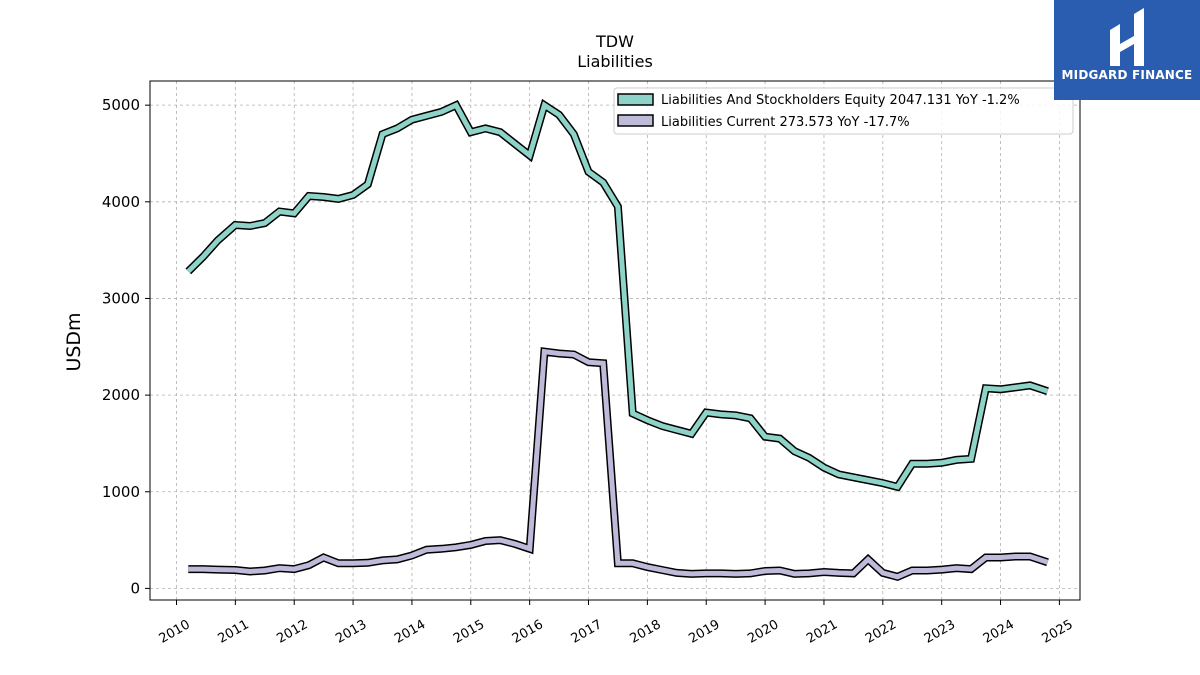  Describe the element at coordinates (234, 632) in the screenshot. I see `x-tick-label: 2011` at that location.